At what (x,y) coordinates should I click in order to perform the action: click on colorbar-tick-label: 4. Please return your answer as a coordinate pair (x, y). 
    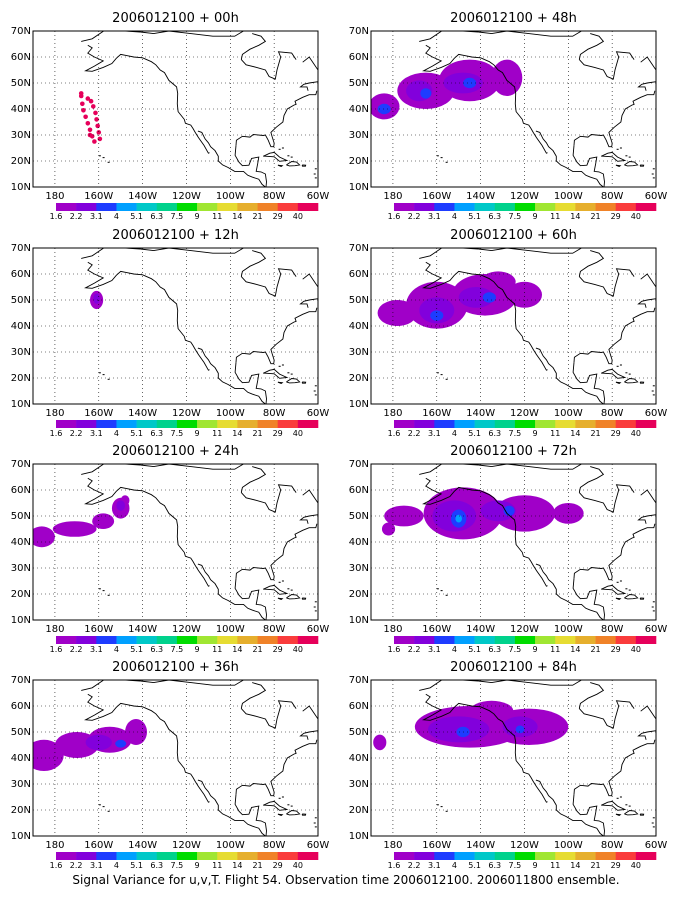
    Looking at the image, I should click on (116, 216).